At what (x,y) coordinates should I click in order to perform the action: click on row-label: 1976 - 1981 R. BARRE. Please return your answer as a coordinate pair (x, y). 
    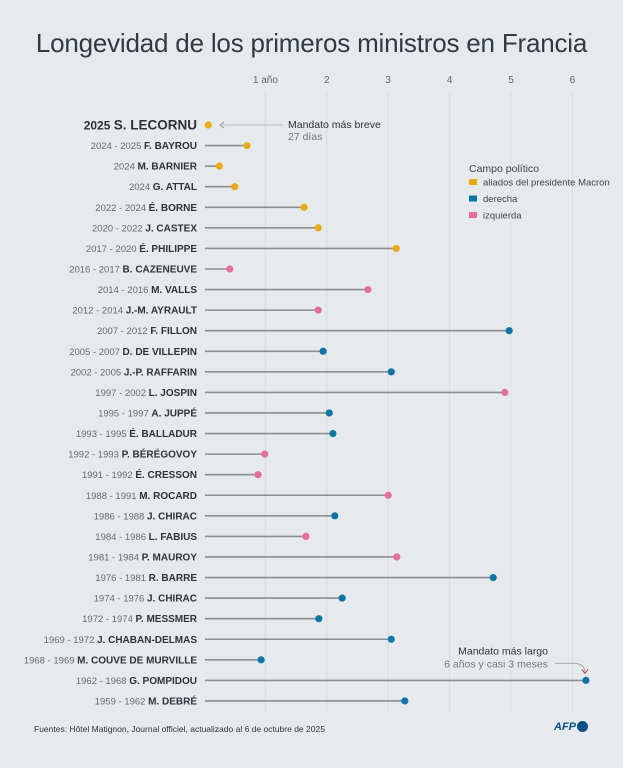
    Looking at the image, I should click on (146, 578).